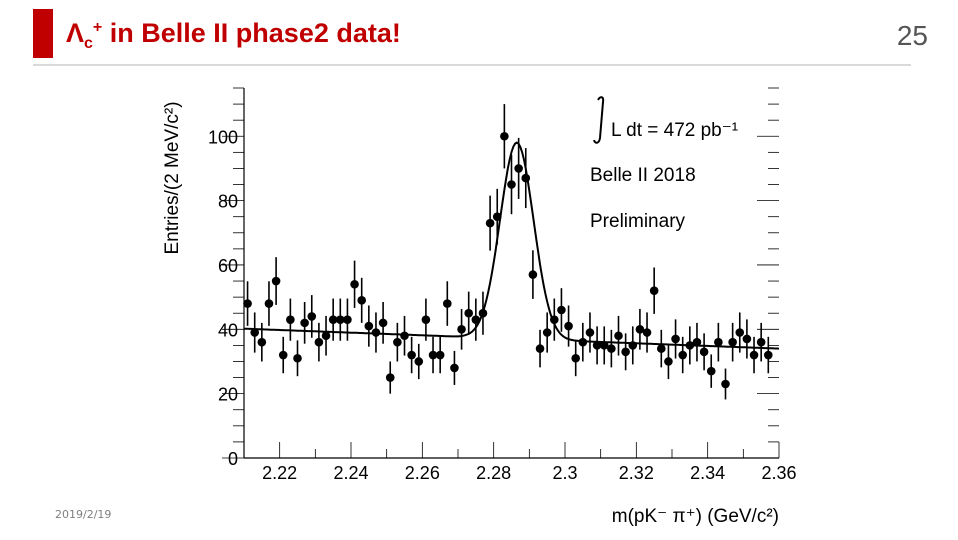 Image resolution: width=958 pixels, height=540 pixels. I want to click on preliminary-annotation: Preliminary, so click(638, 221).